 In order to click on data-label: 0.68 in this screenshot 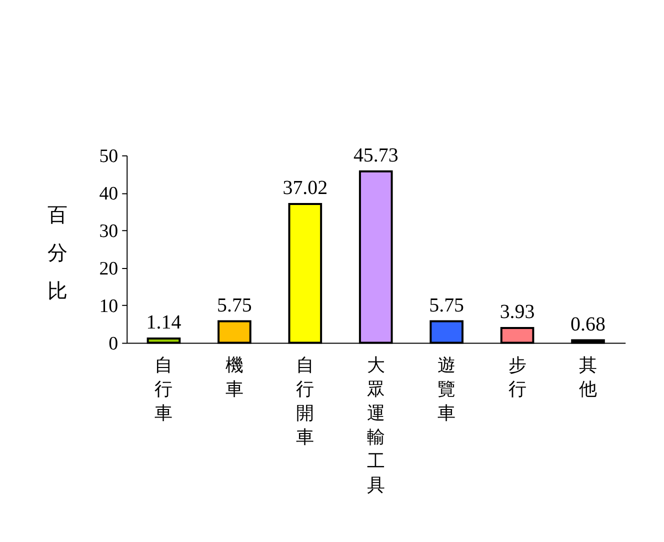, I will do `click(588, 324)`.